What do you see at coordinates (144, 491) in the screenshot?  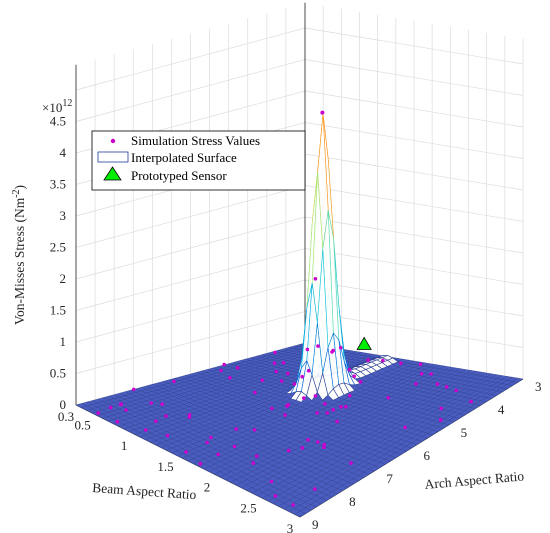 I see `x-axis-label: Beam Aspect Ratio` at bounding box center [144, 491].